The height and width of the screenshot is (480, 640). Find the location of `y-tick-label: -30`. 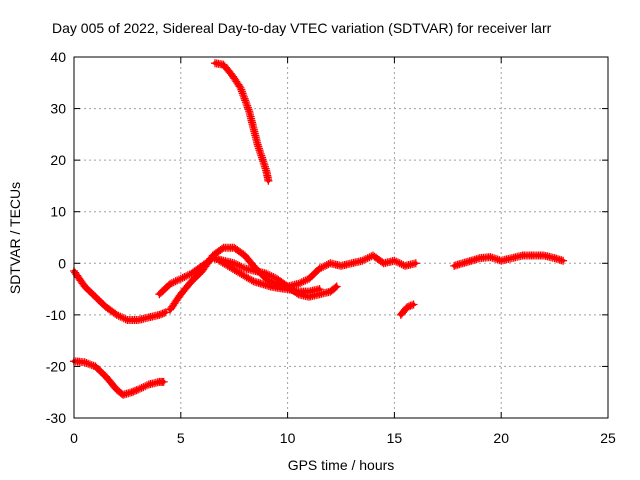

y-tick-label: -30 is located at coordinates (56, 418).